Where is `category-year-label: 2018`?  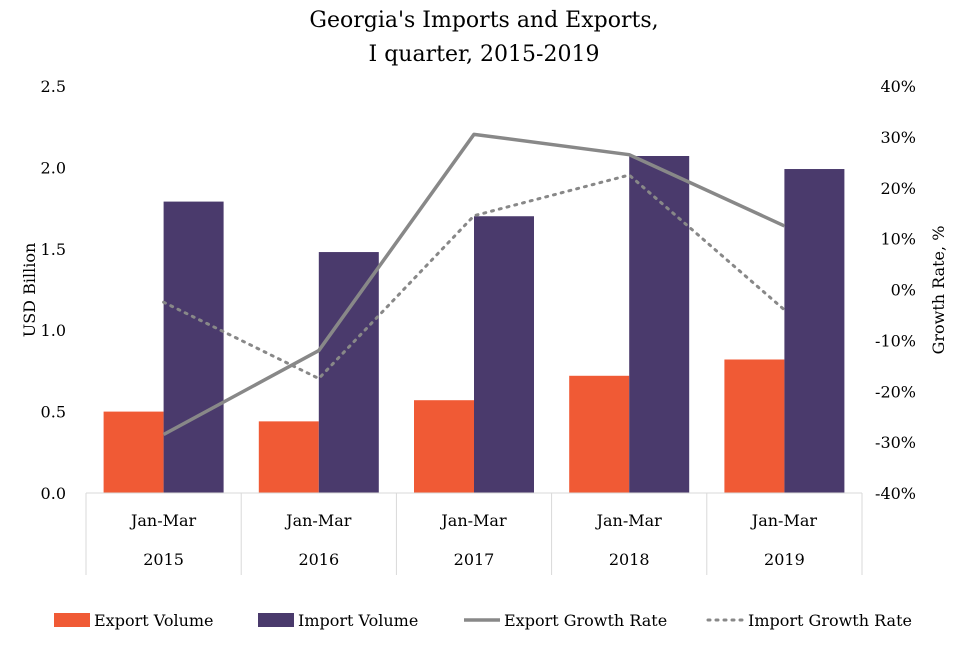 category-year-label: 2018 is located at coordinates (629, 559).